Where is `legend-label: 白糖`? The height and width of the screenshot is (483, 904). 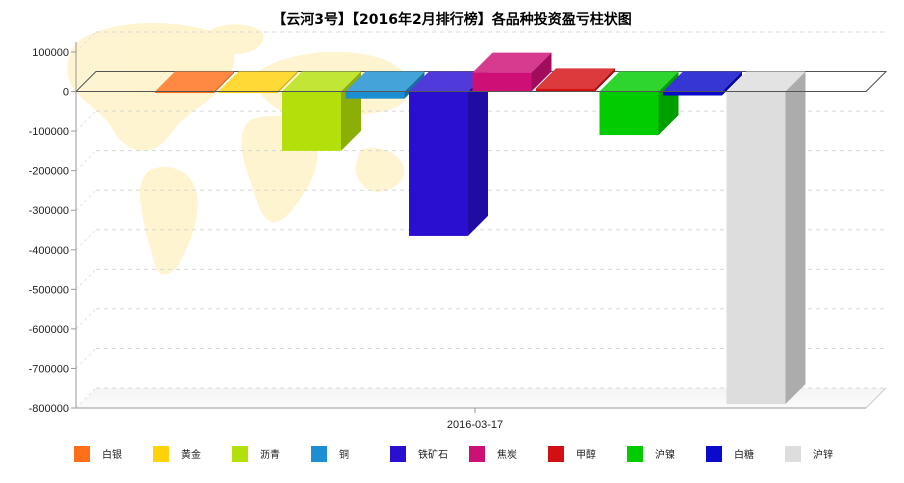 legend-label: 白糖 is located at coordinates (744, 454).